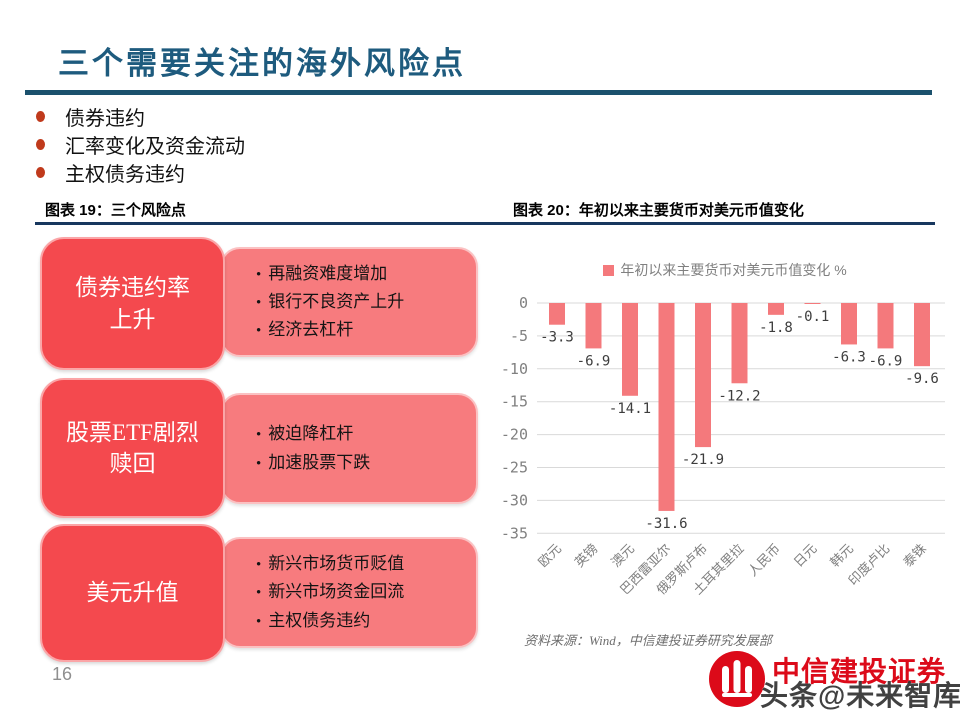  What do you see at coordinates (658, 210) in the screenshot?
I see `figure20-caption: 图表 20：年初以来主要货币对美元币值变化` at bounding box center [658, 210].